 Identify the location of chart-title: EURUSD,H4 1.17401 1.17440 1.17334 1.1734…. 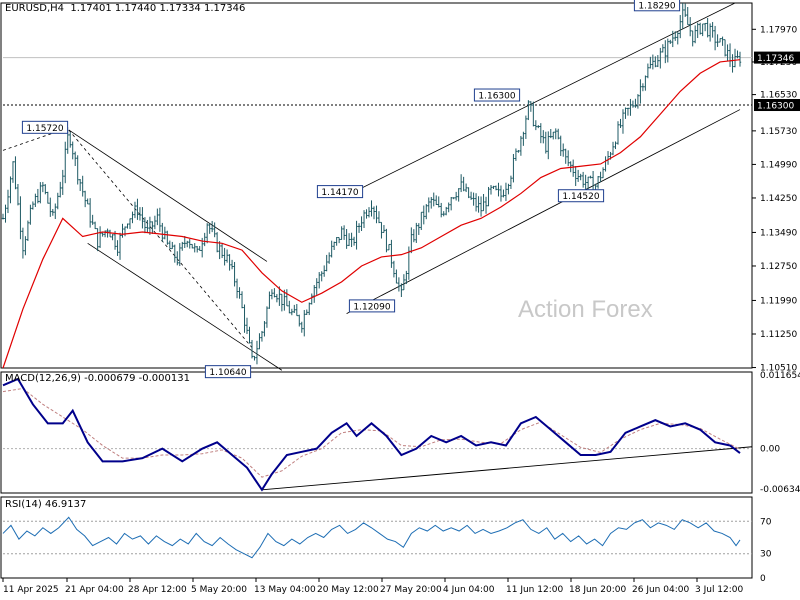
(125, 8).